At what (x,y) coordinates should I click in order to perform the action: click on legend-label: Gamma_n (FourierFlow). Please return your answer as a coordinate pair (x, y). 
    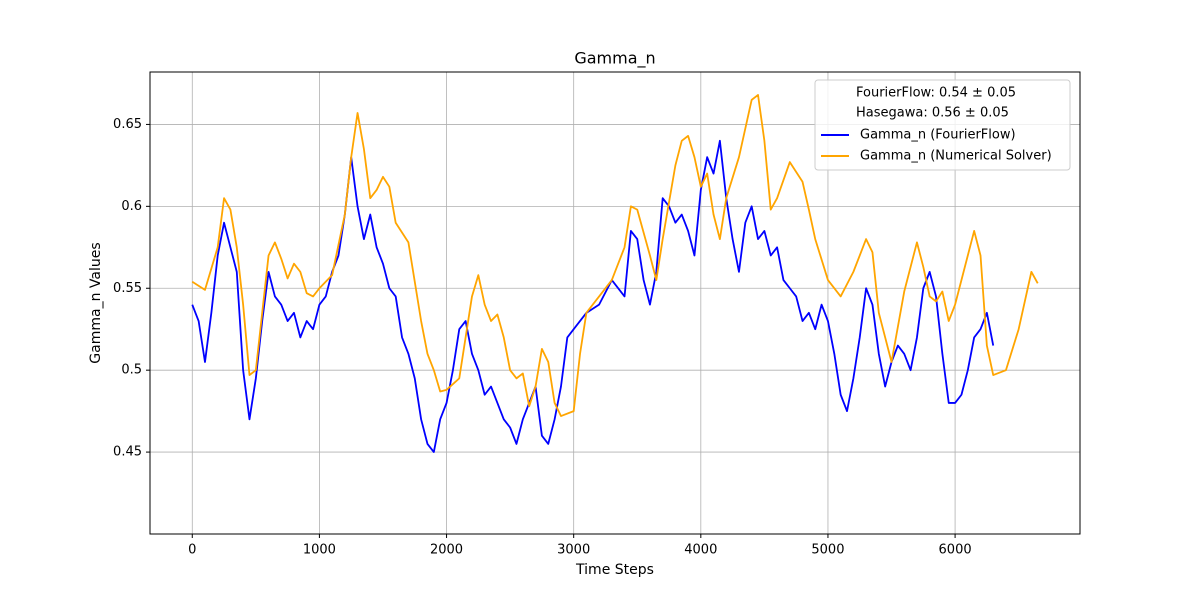
    Looking at the image, I should click on (938, 135).